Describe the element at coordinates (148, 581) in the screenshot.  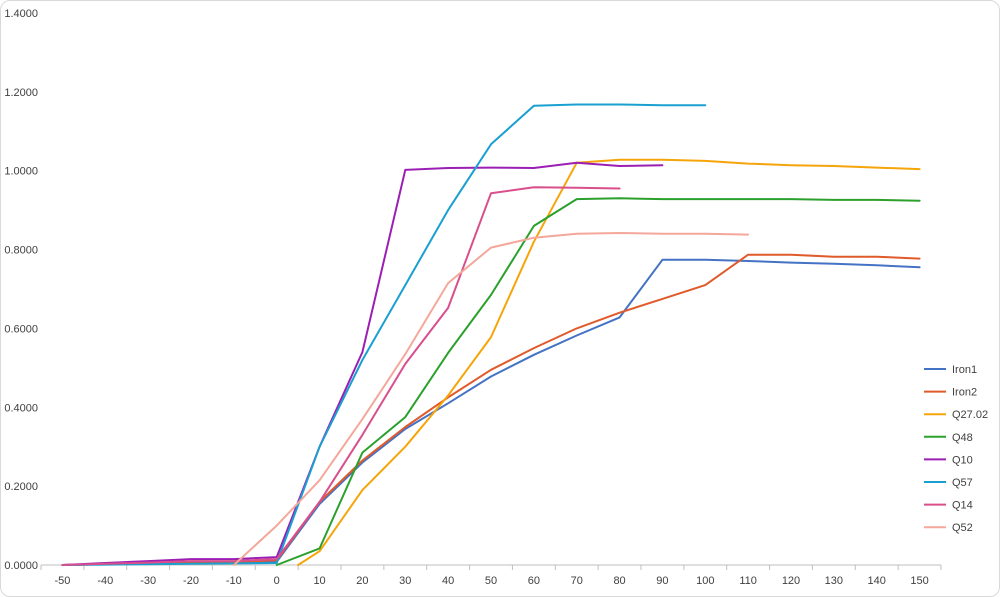
I see `x-tick-label: -30` at that location.